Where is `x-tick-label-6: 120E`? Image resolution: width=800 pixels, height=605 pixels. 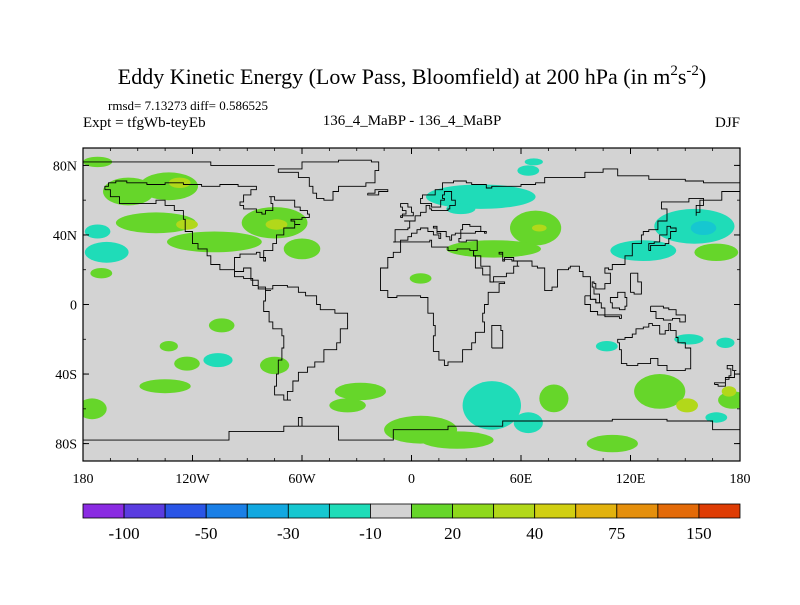
x-tick-label-6: 120E is located at coordinates (631, 479).